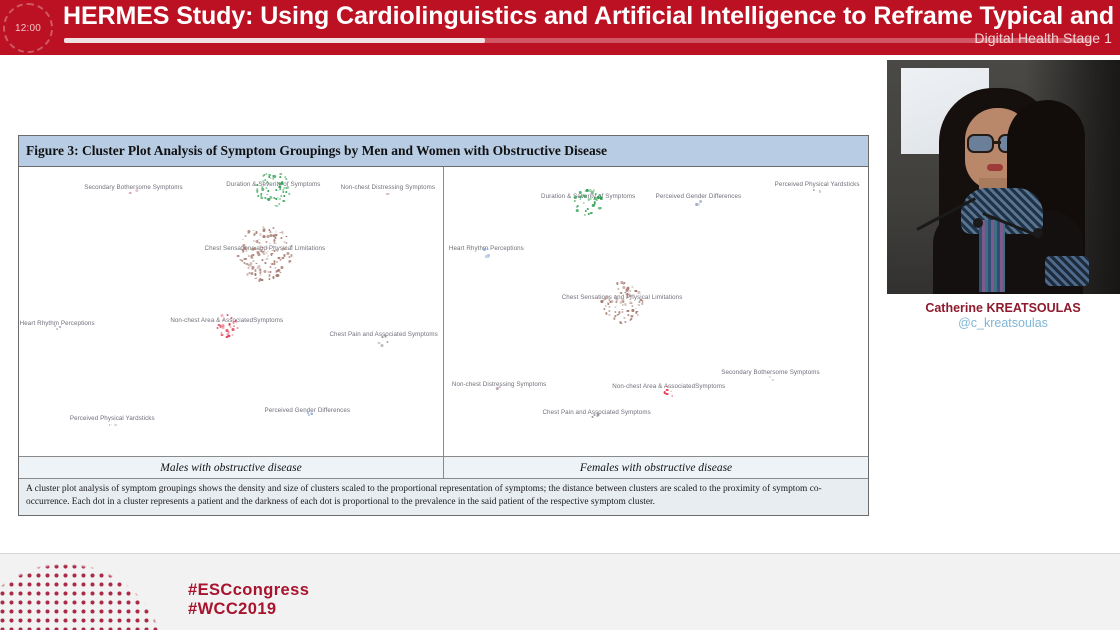  I want to click on microphone-head-left-icon, so click(978, 223).